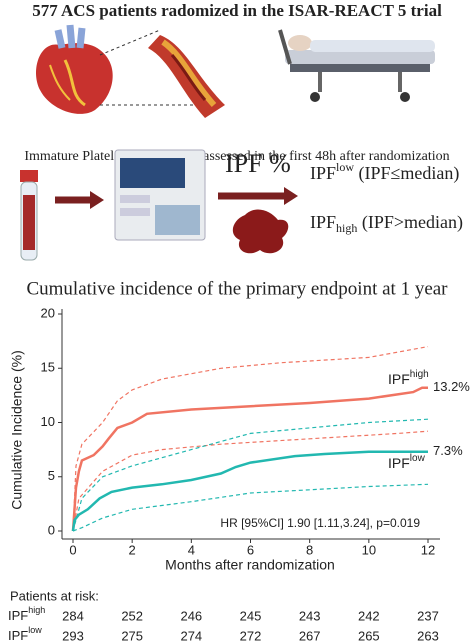 This screenshot has width=474, height=643. What do you see at coordinates (160, 195) in the screenshot?
I see `analyzer-illustration` at bounding box center [160, 195].